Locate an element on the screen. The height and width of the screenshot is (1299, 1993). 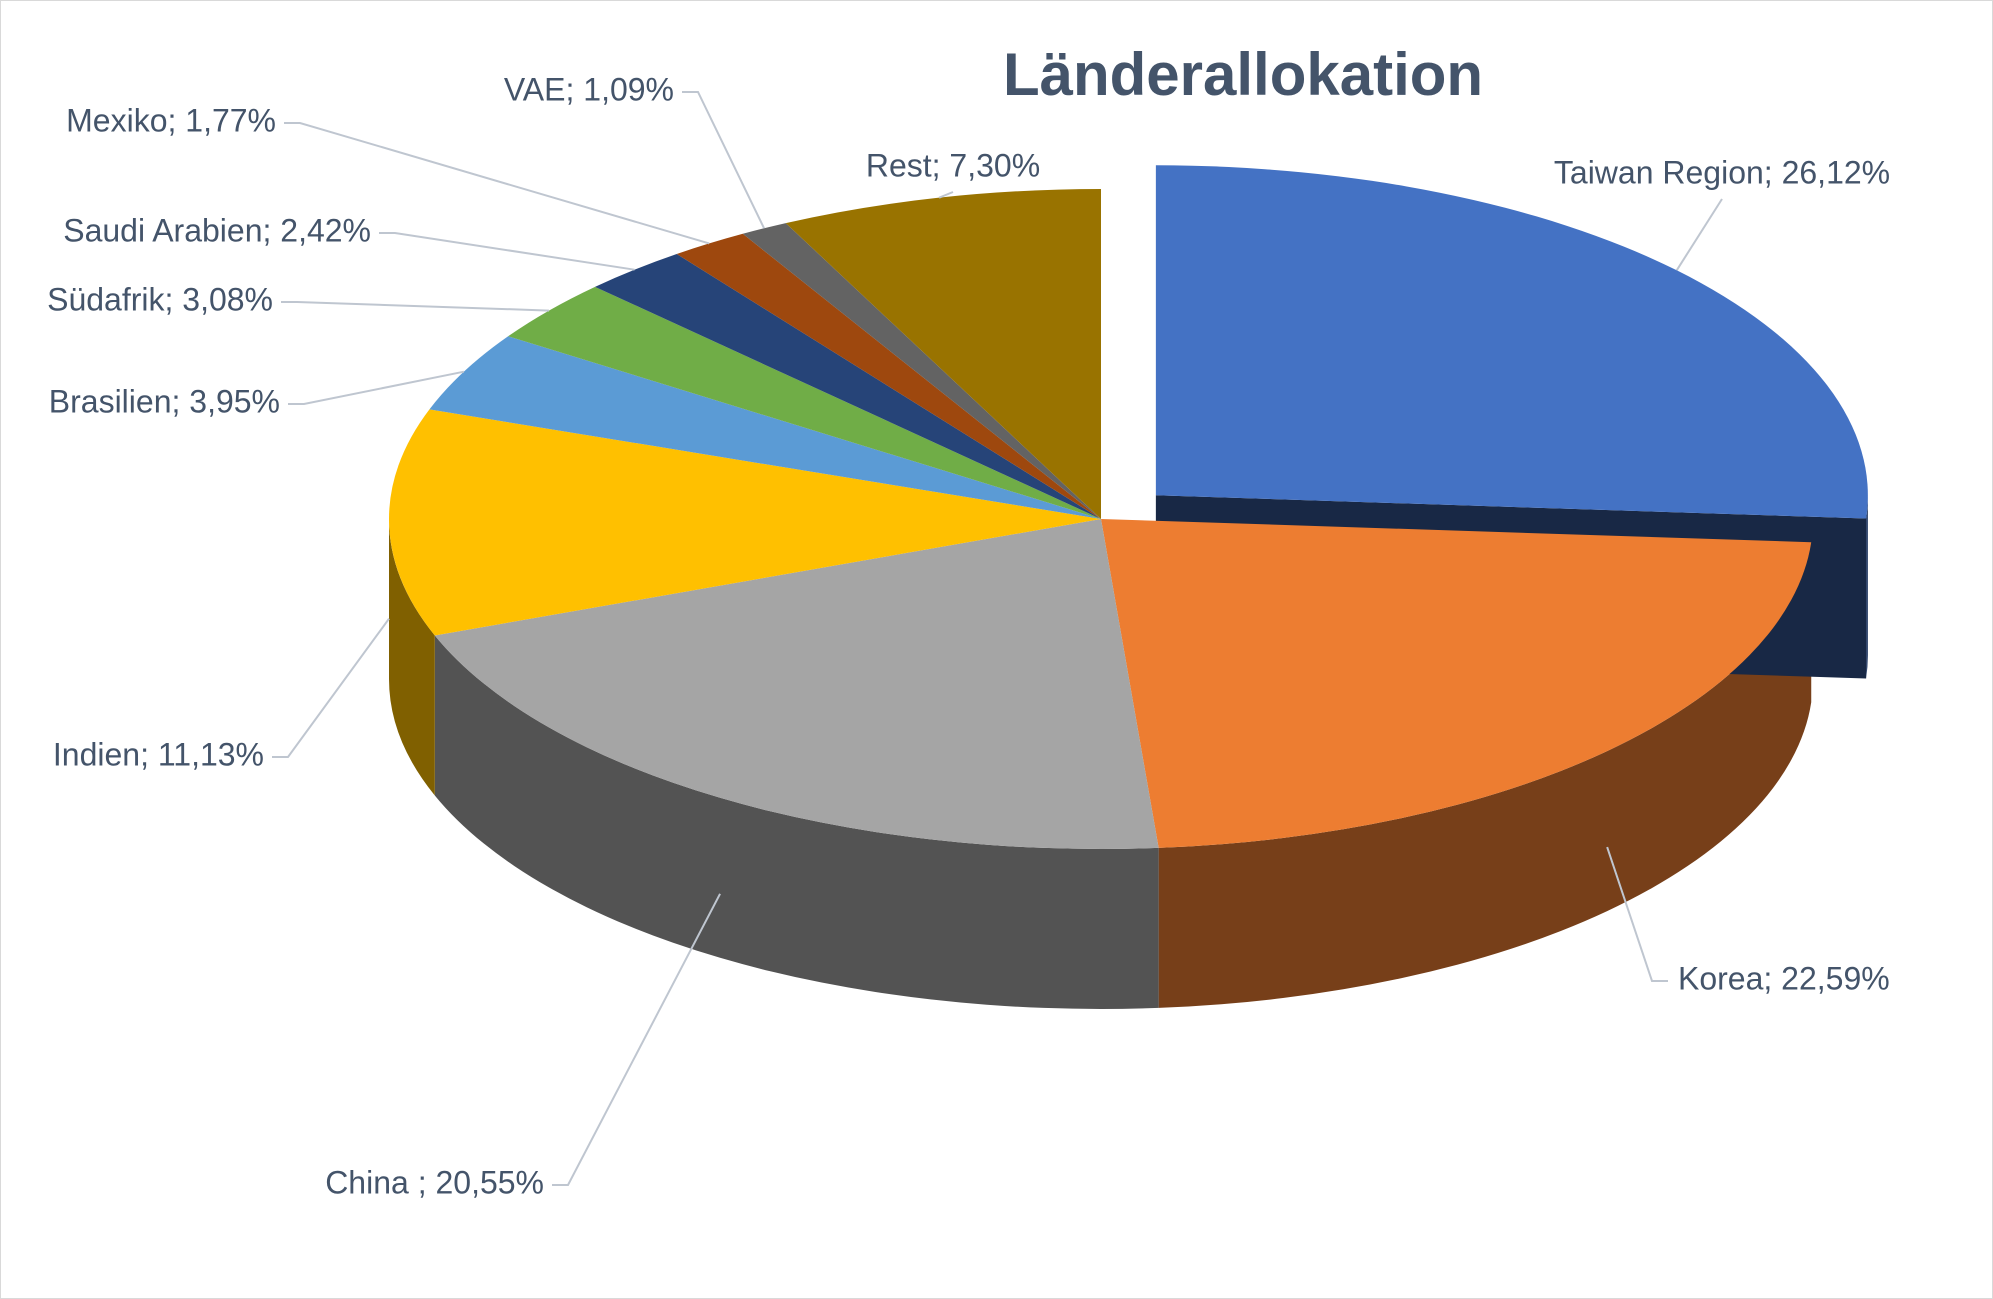
data-label: Taiwan Region; 26,12% is located at coordinates (1722, 172).